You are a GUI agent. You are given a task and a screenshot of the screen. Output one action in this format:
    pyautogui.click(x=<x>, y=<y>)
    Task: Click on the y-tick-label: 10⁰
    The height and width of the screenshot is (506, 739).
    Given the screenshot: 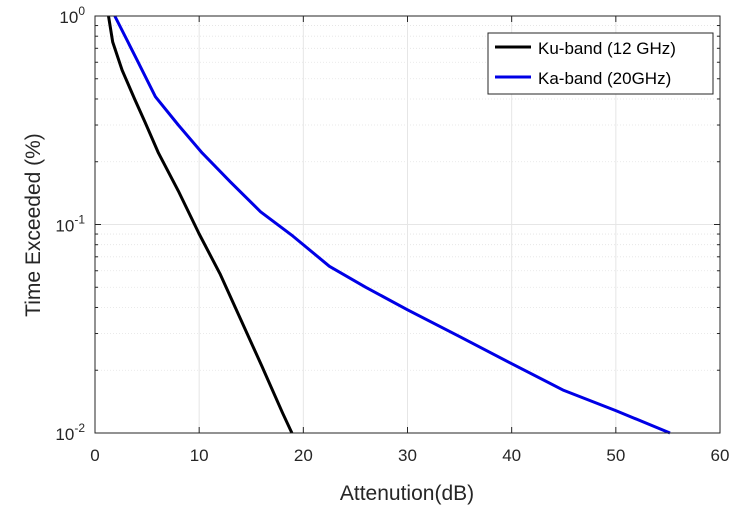 What is the action you would take?
    pyautogui.click(x=72, y=15)
    